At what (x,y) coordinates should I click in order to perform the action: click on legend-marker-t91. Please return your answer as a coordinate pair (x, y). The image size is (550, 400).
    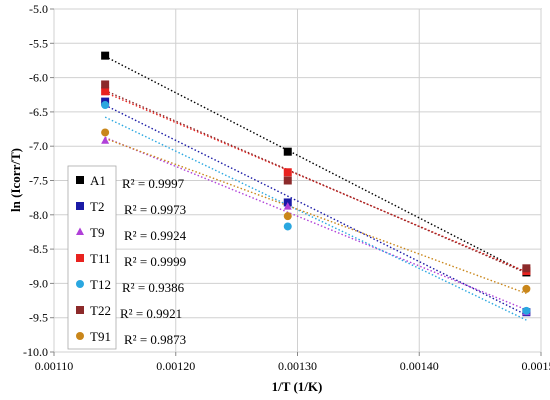
    Looking at the image, I should click on (80, 336).